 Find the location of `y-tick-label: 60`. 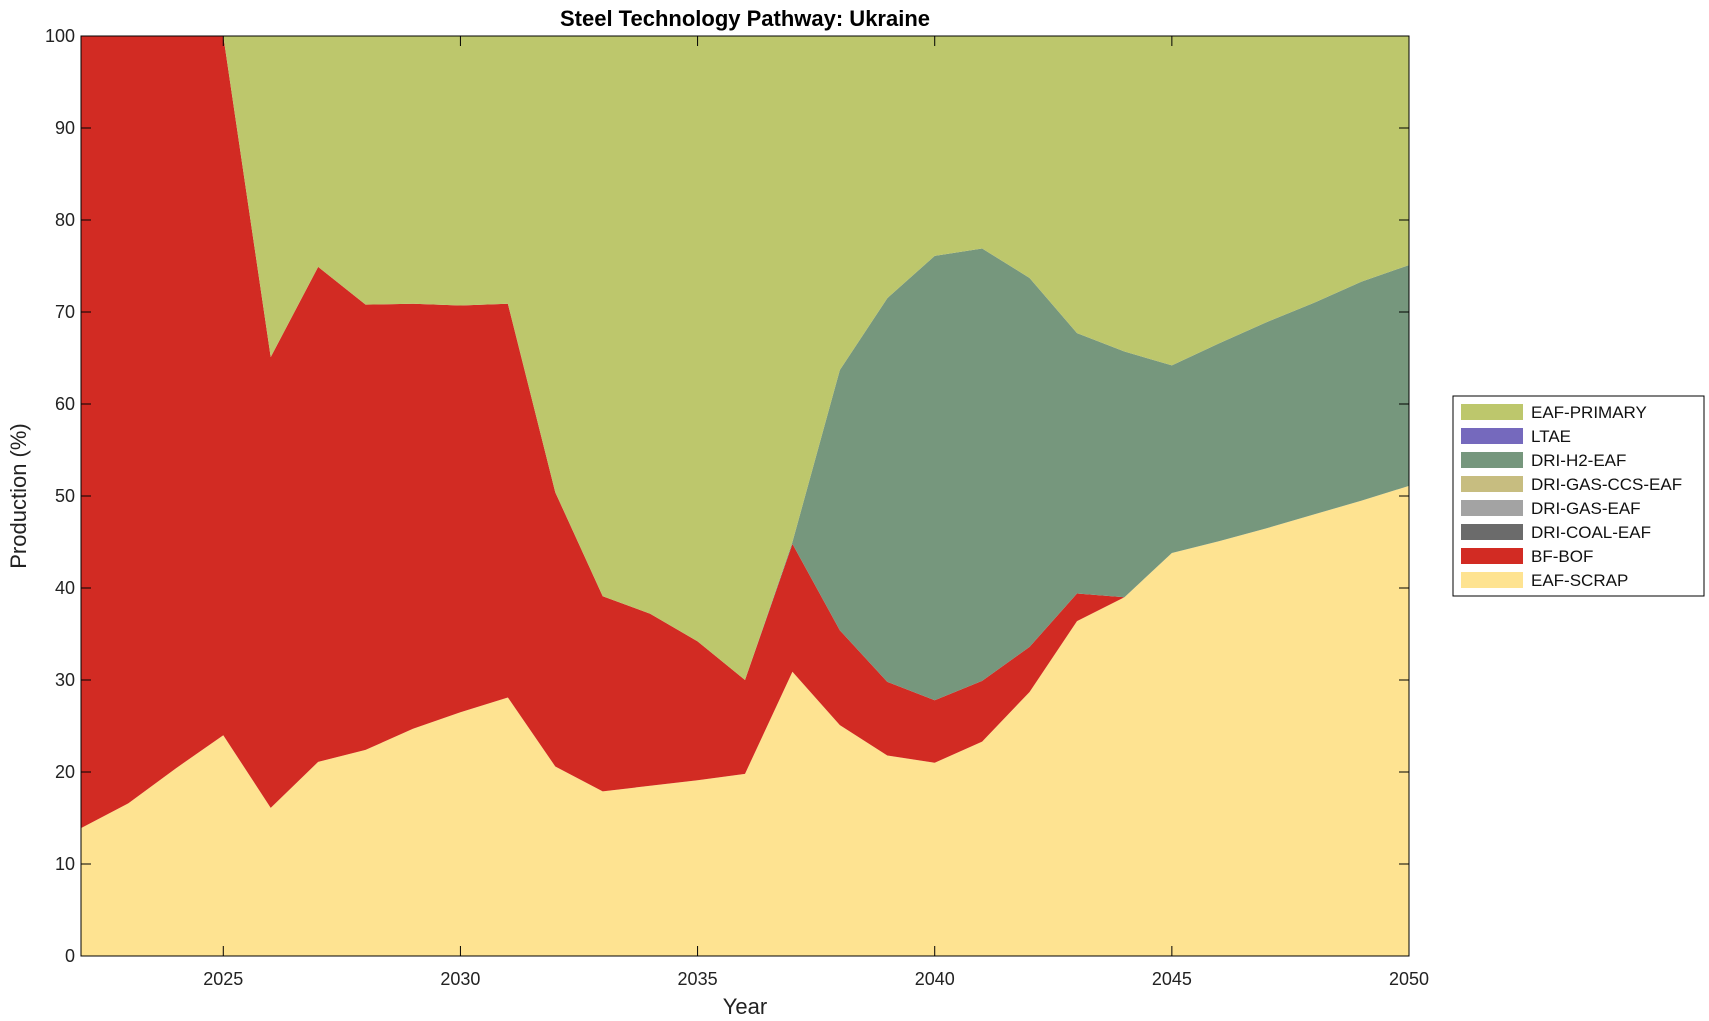

y-tick-label: 60 is located at coordinates (65, 404).